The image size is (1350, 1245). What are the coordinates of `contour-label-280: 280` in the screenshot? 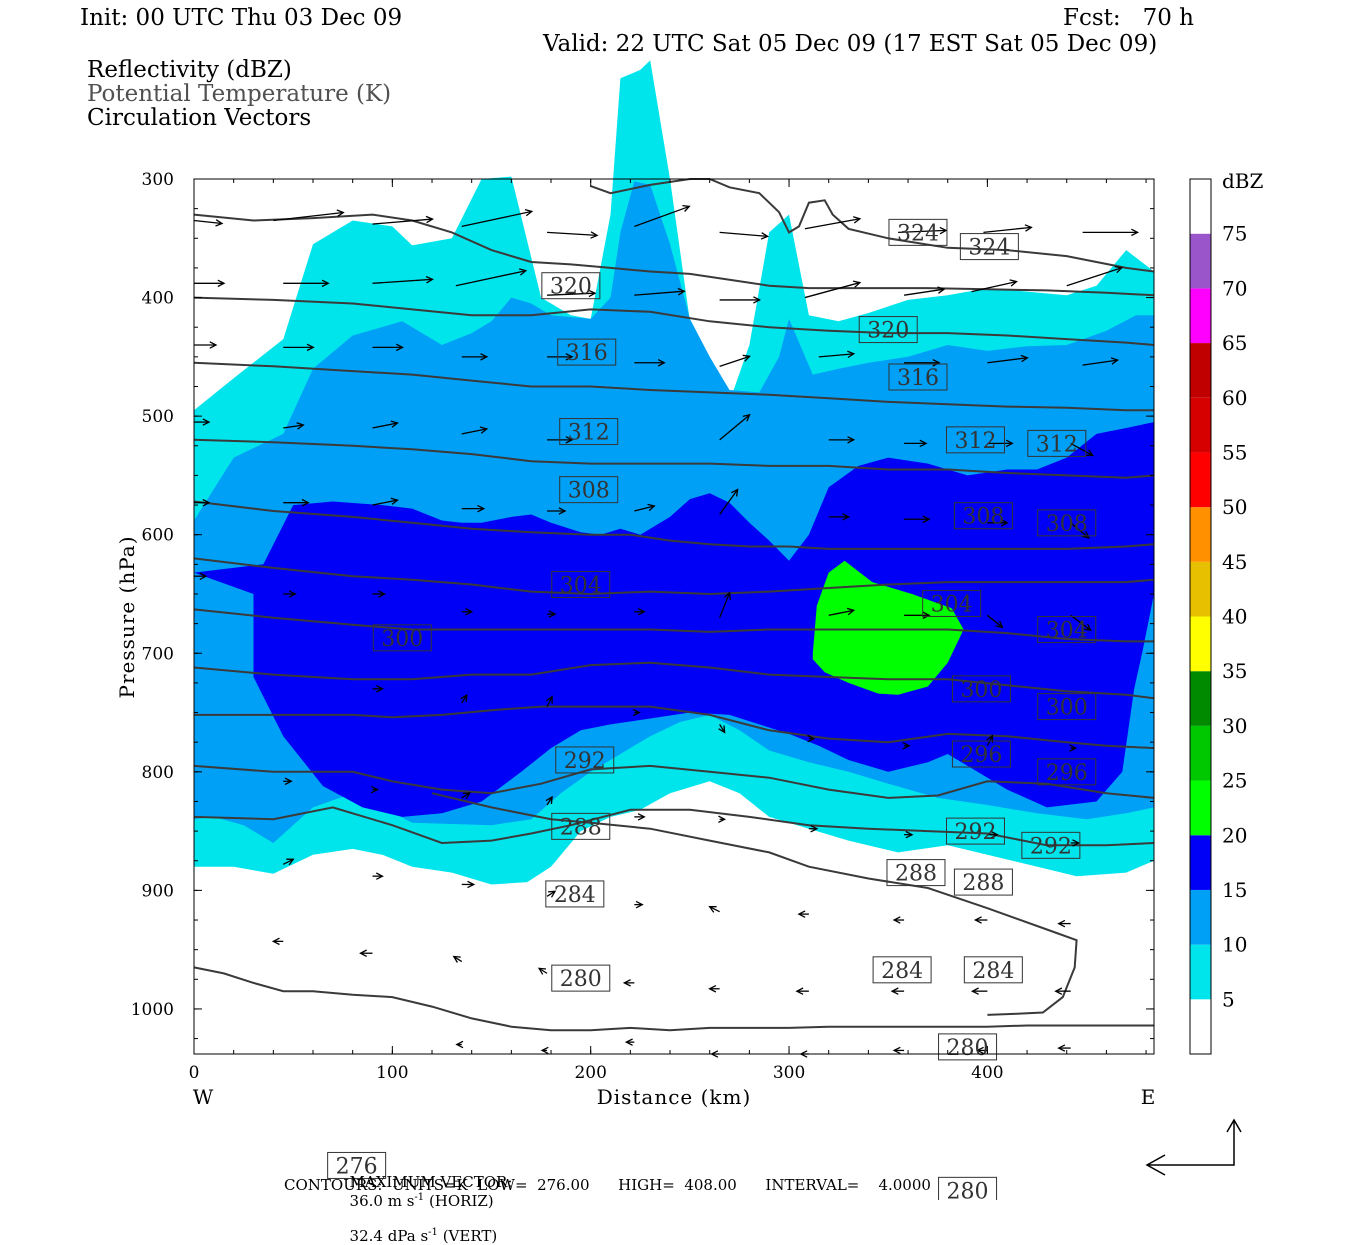 It's located at (581, 979).